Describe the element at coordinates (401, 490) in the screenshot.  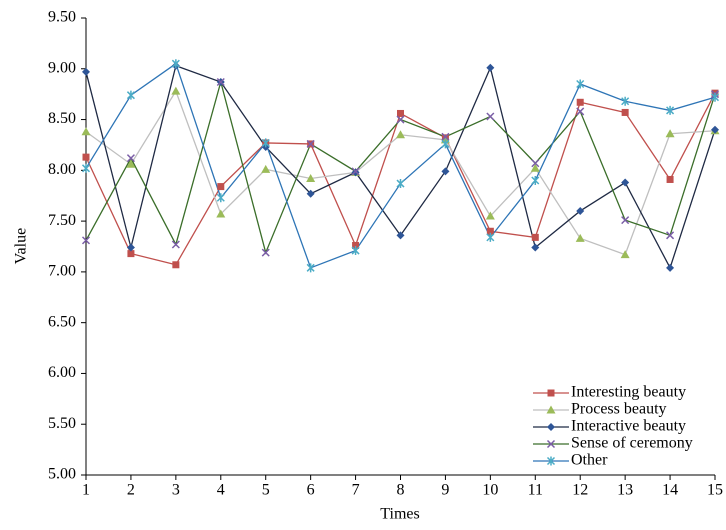
I see `x-tick-label: 8` at that location.